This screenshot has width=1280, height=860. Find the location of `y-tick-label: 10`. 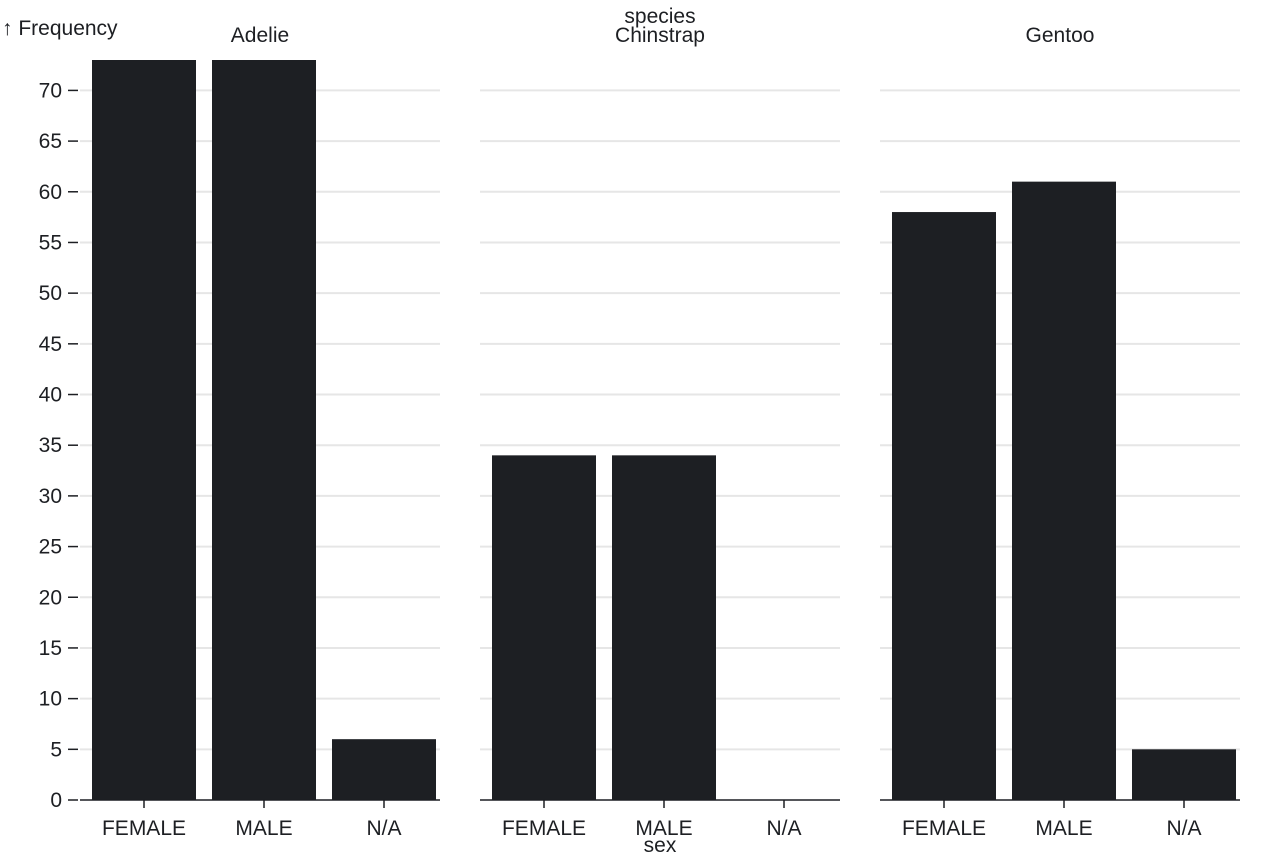

y-tick-label: 10 is located at coordinates (50, 699).